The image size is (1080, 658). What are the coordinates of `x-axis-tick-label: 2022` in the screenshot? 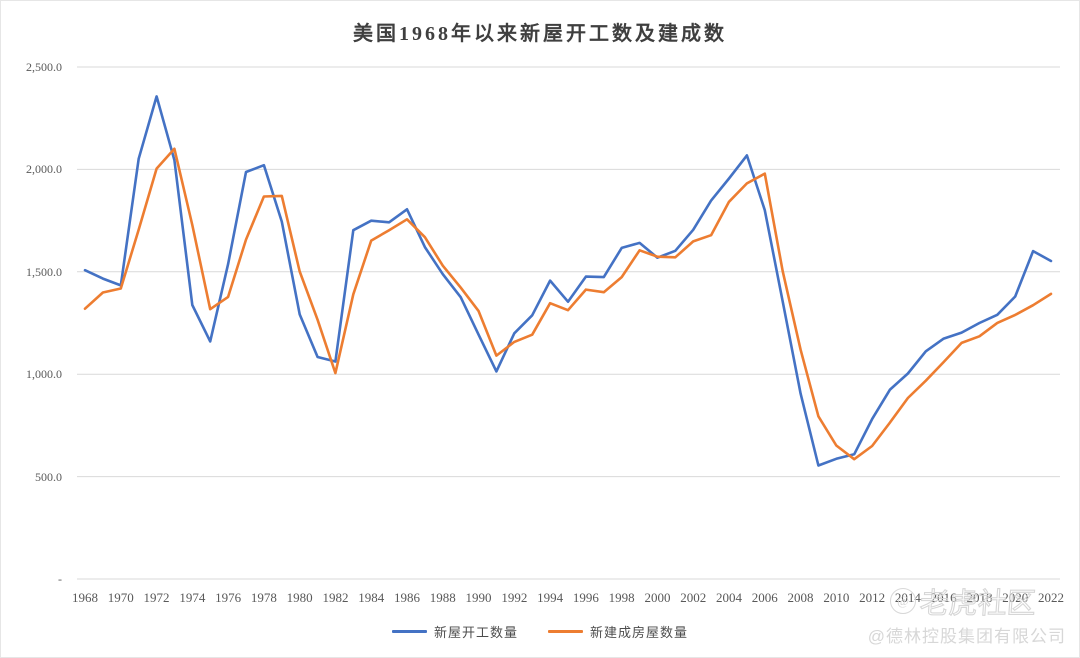 It's located at (1051, 597).